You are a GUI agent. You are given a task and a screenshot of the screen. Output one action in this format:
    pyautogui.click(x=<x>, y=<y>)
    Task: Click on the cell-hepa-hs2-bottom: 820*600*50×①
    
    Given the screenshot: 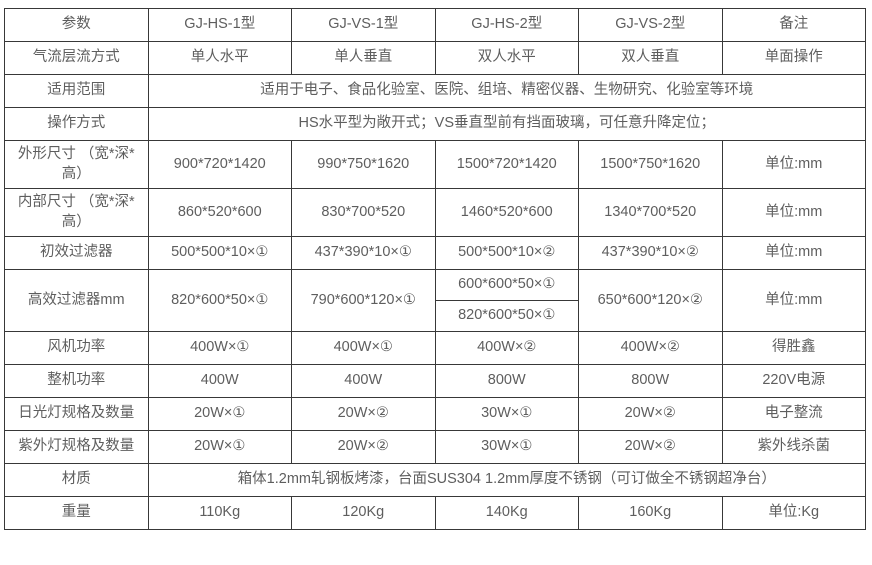 What is the action you would take?
    pyautogui.click(x=506, y=316)
    